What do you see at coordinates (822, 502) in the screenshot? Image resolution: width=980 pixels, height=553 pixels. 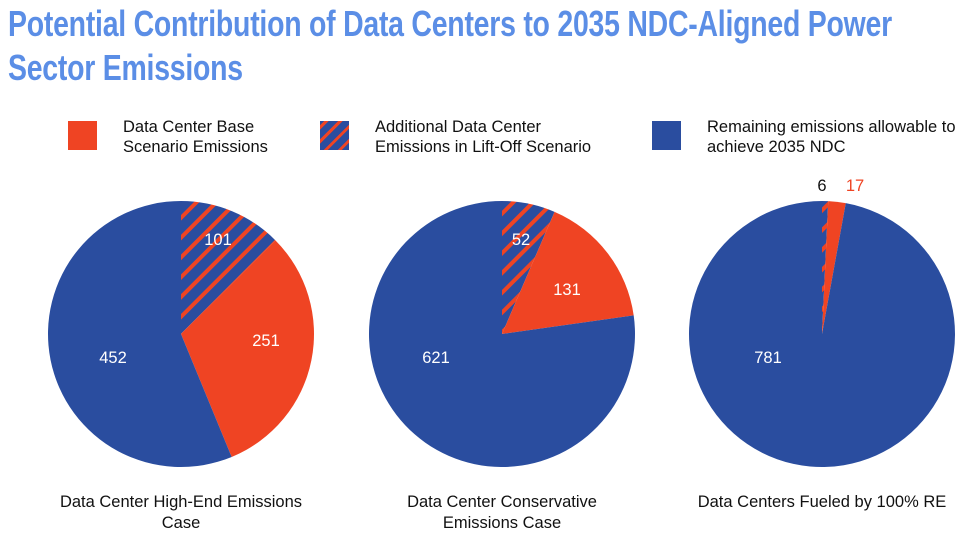 I see `pie-caption-3: Data Centers Fueled by 100% RE` at bounding box center [822, 502].